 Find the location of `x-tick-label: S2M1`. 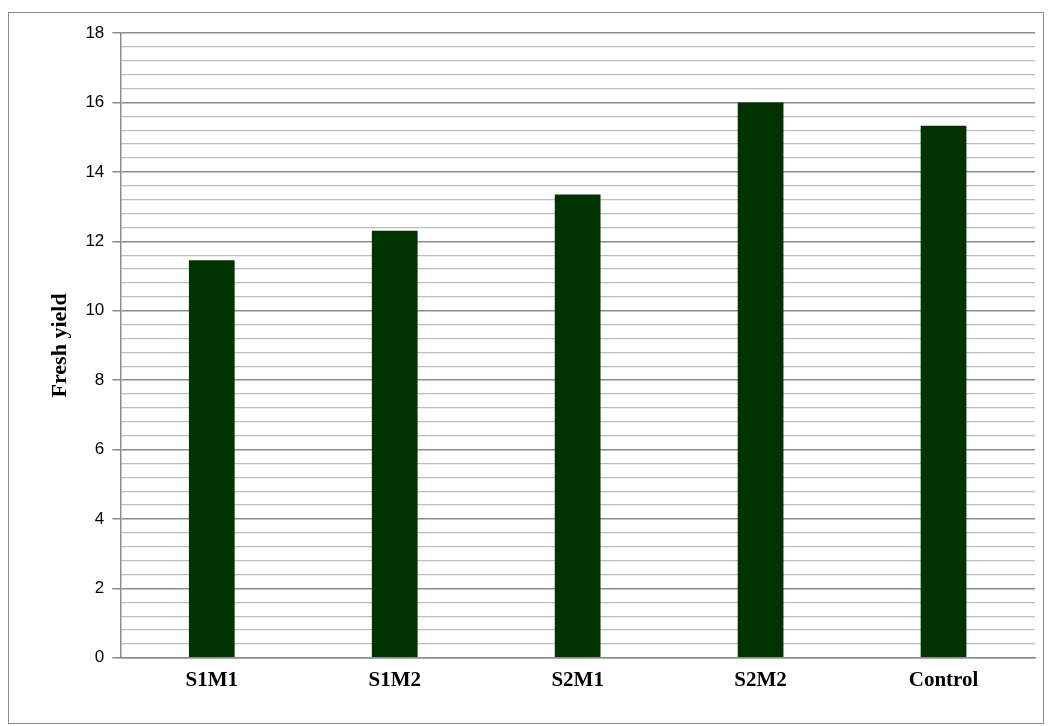

x-tick-label: S2M1 is located at coordinates (577, 678).